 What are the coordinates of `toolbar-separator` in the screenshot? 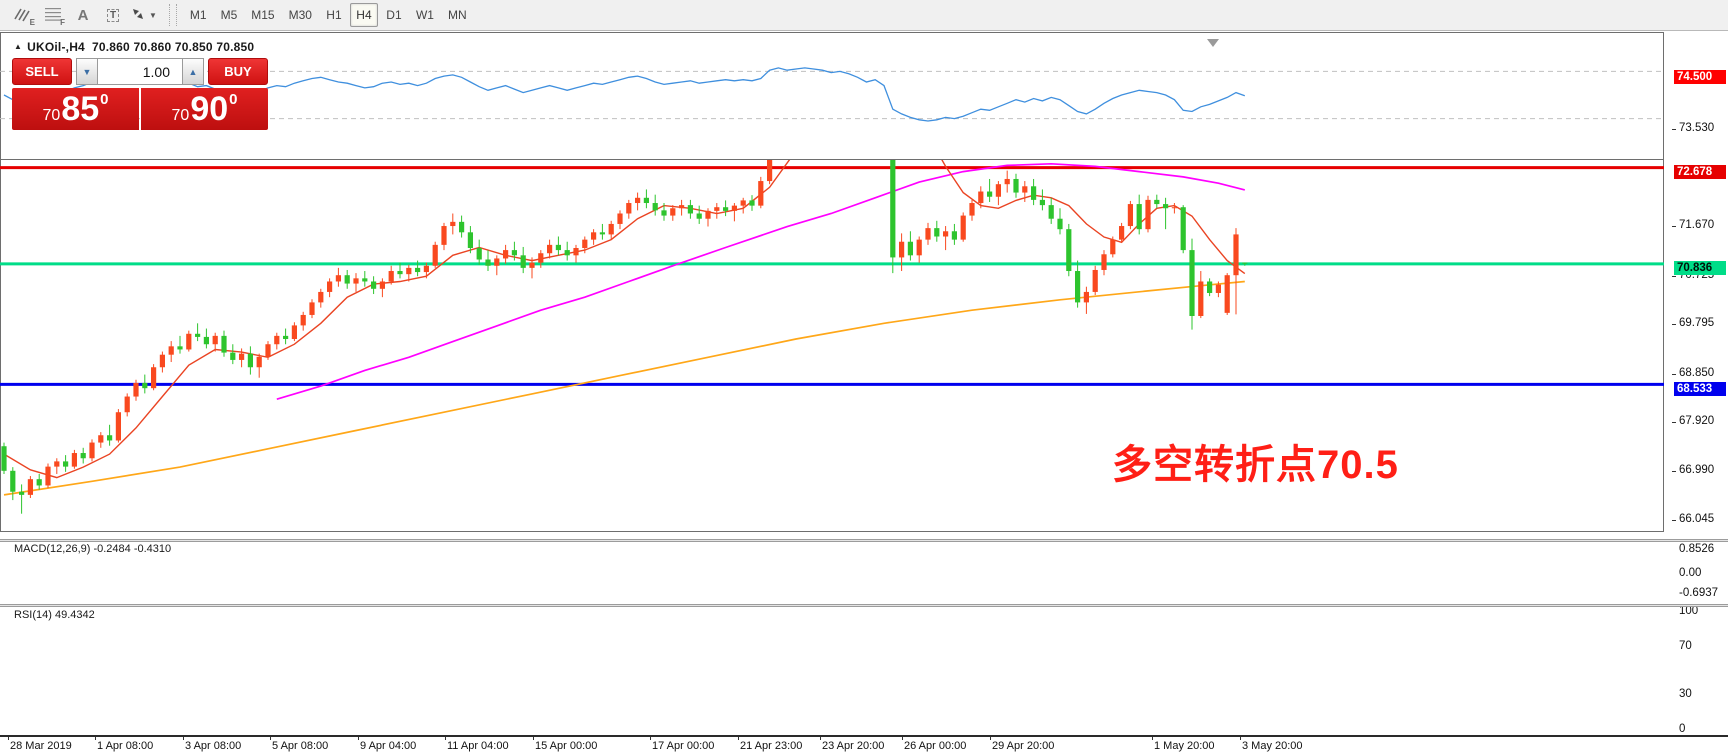 It's located at (172, 15).